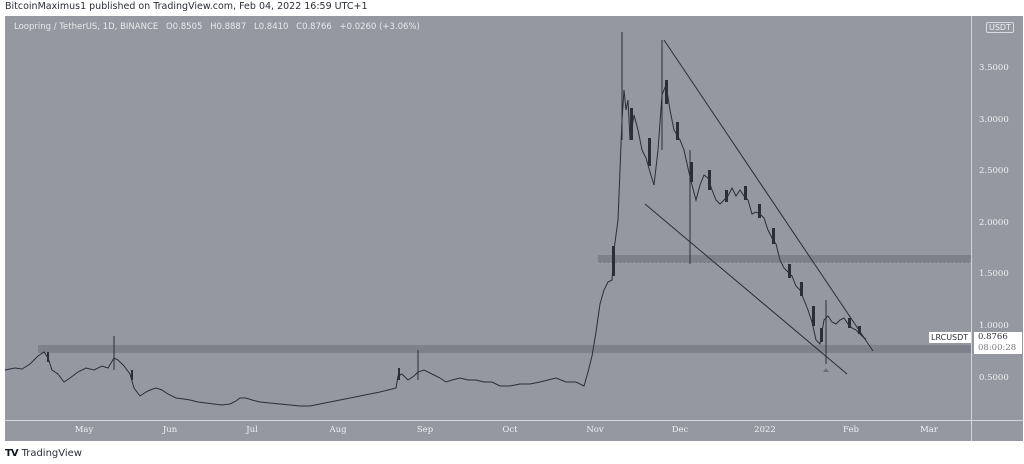  What do you see at coordinates (514, 420) in the screenshot?
I see `time-axis-divider` at bounding box center [514, 420].